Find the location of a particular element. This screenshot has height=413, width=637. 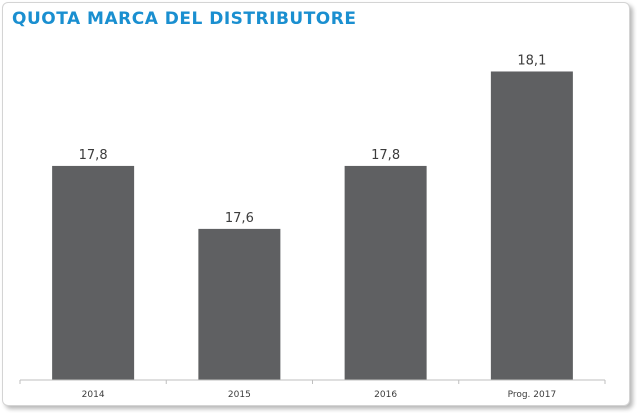

value-label-0: 17,8 is located at coordinates (93, 155).